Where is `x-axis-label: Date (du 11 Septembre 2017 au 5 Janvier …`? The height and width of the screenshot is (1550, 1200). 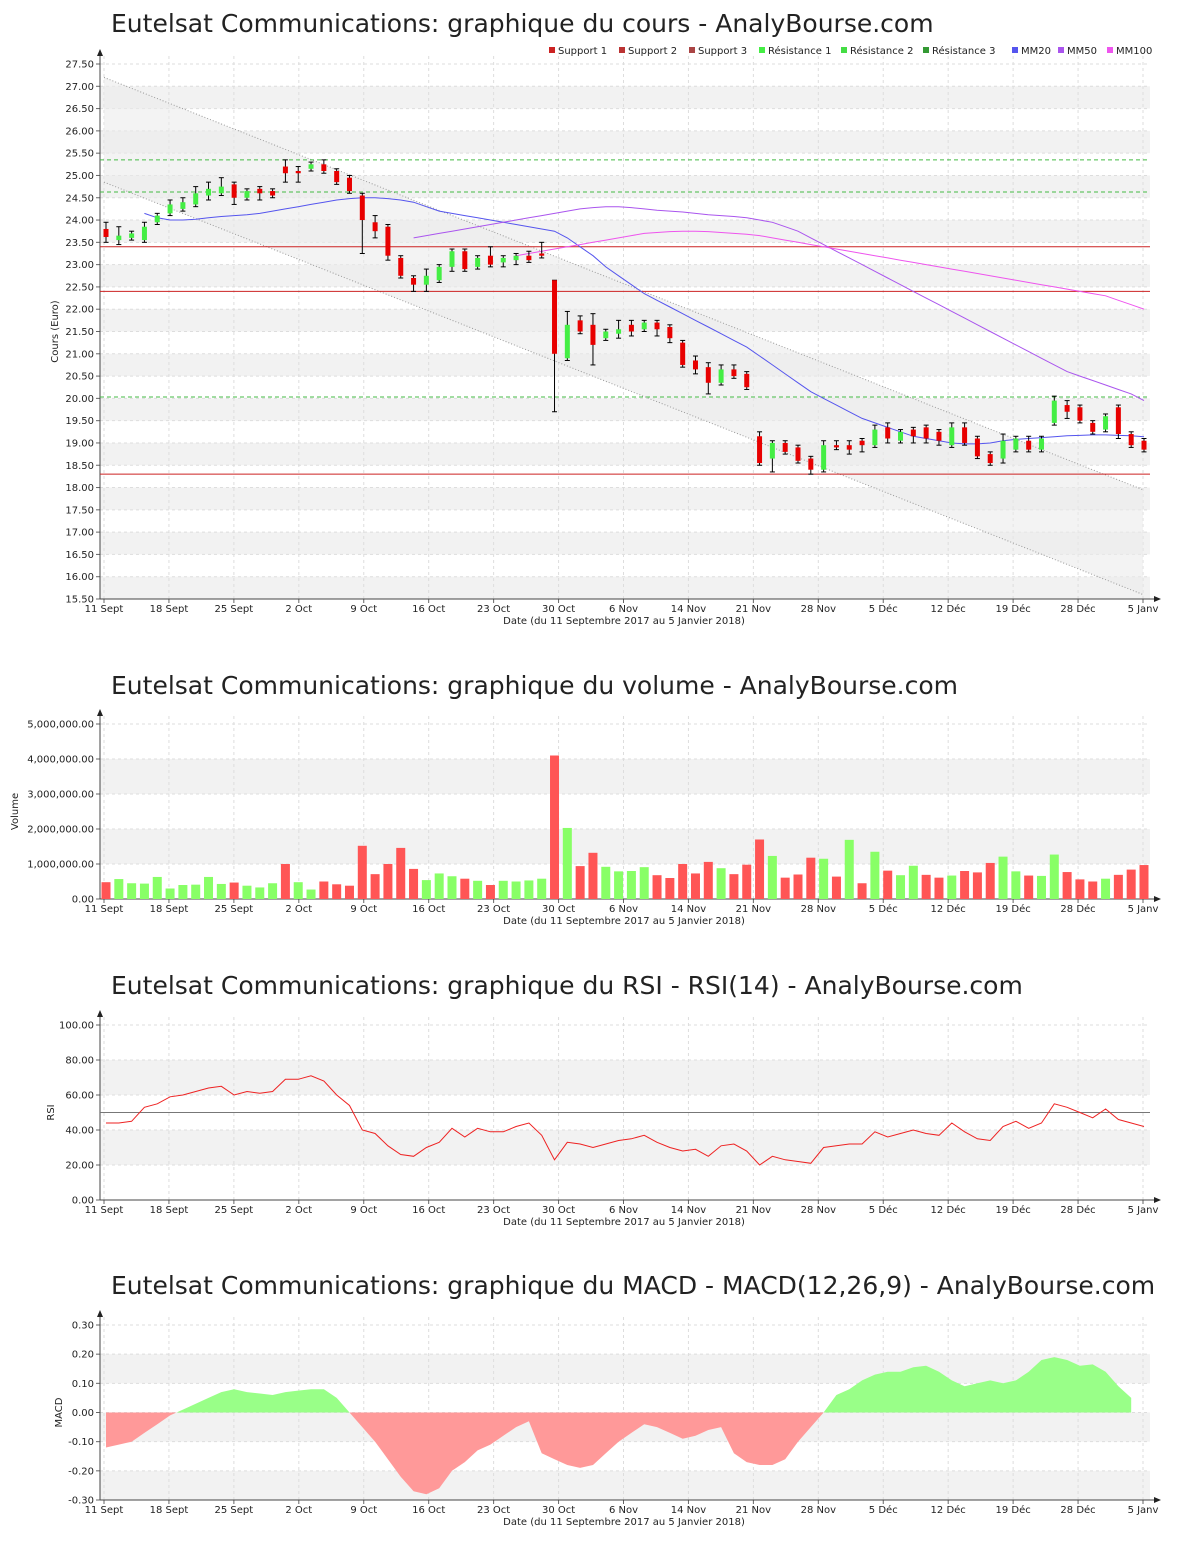 x-axis-label: Date (du 11 Septembre 2017 au 5 Janvier … is located at coordinates (624, 621).